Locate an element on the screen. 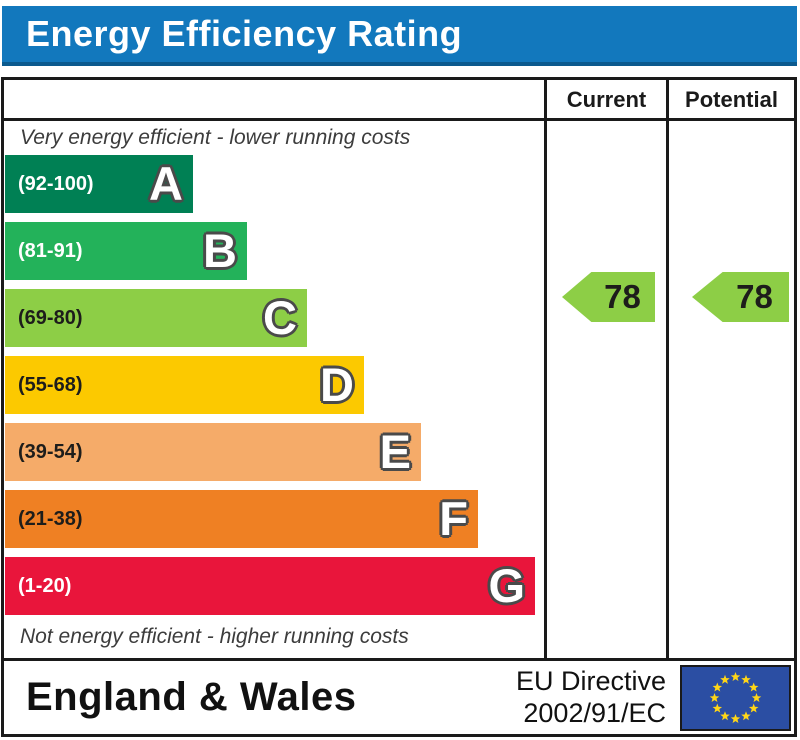  band-bar-g: (1-20) G is located at coordinates (270, 586).